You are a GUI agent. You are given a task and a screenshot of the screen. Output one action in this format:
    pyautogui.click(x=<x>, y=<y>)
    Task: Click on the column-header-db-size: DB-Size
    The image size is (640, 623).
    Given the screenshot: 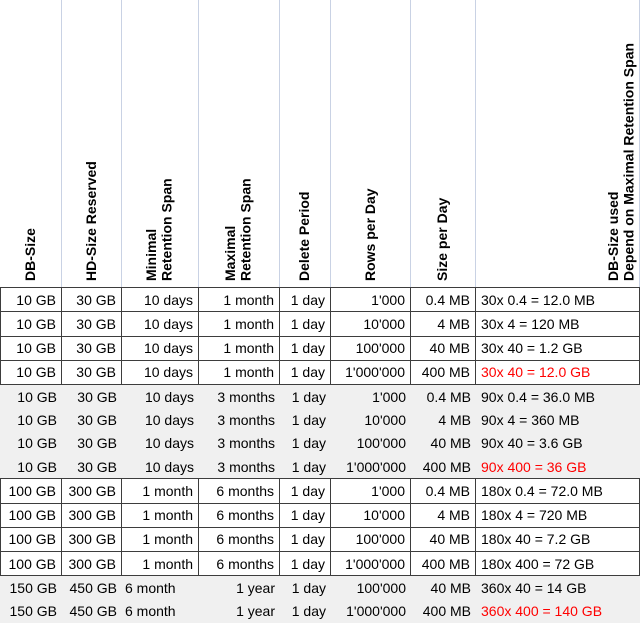 What is the action you would take?
    pyautogui.click(x=31, y=143)
    